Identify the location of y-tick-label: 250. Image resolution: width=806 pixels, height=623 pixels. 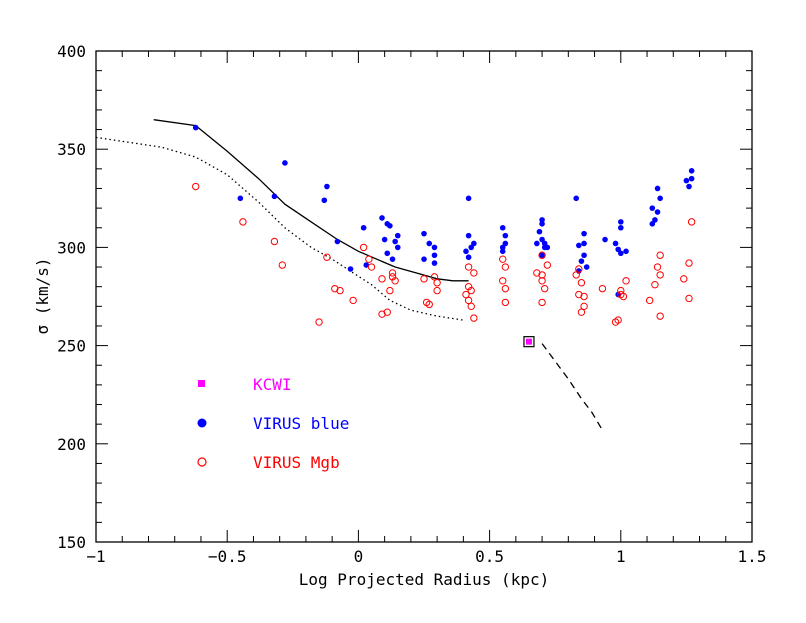
(71, 346).